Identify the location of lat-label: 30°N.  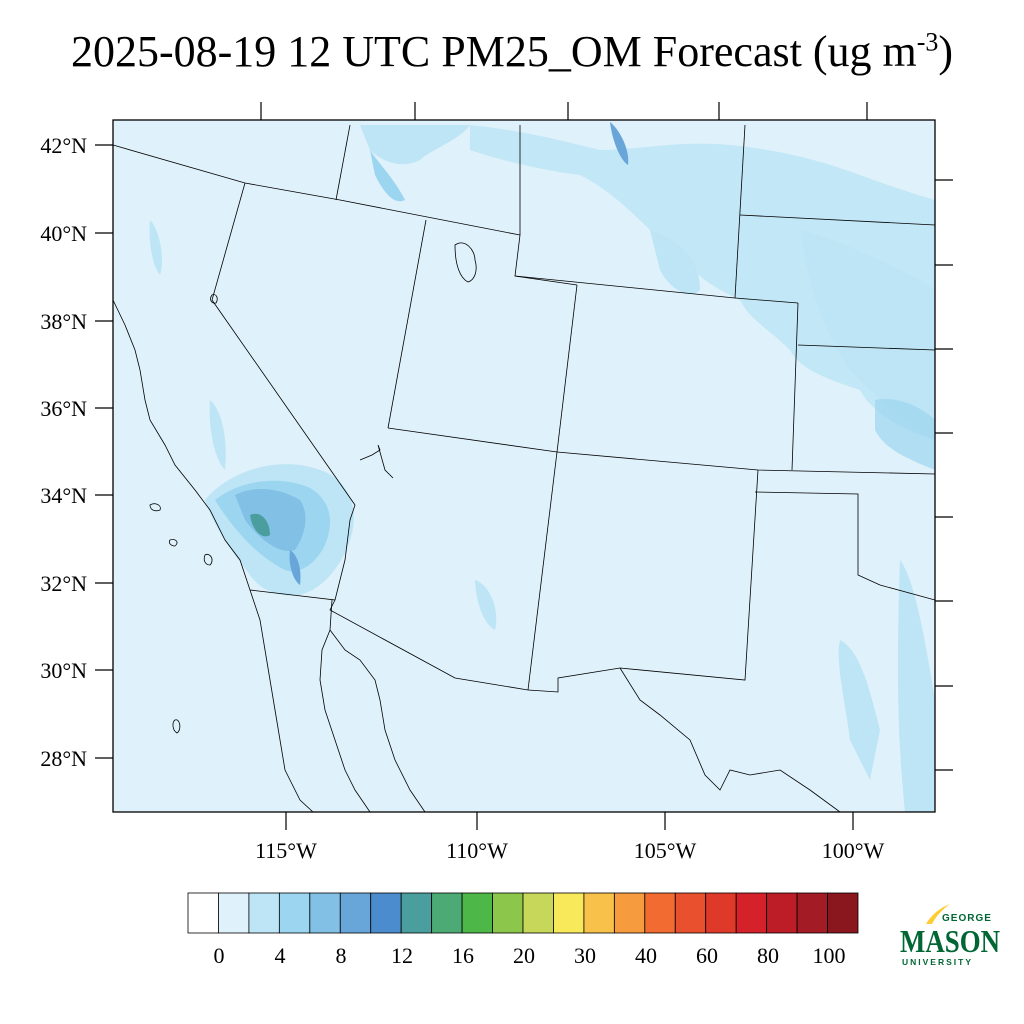
(63, 670).